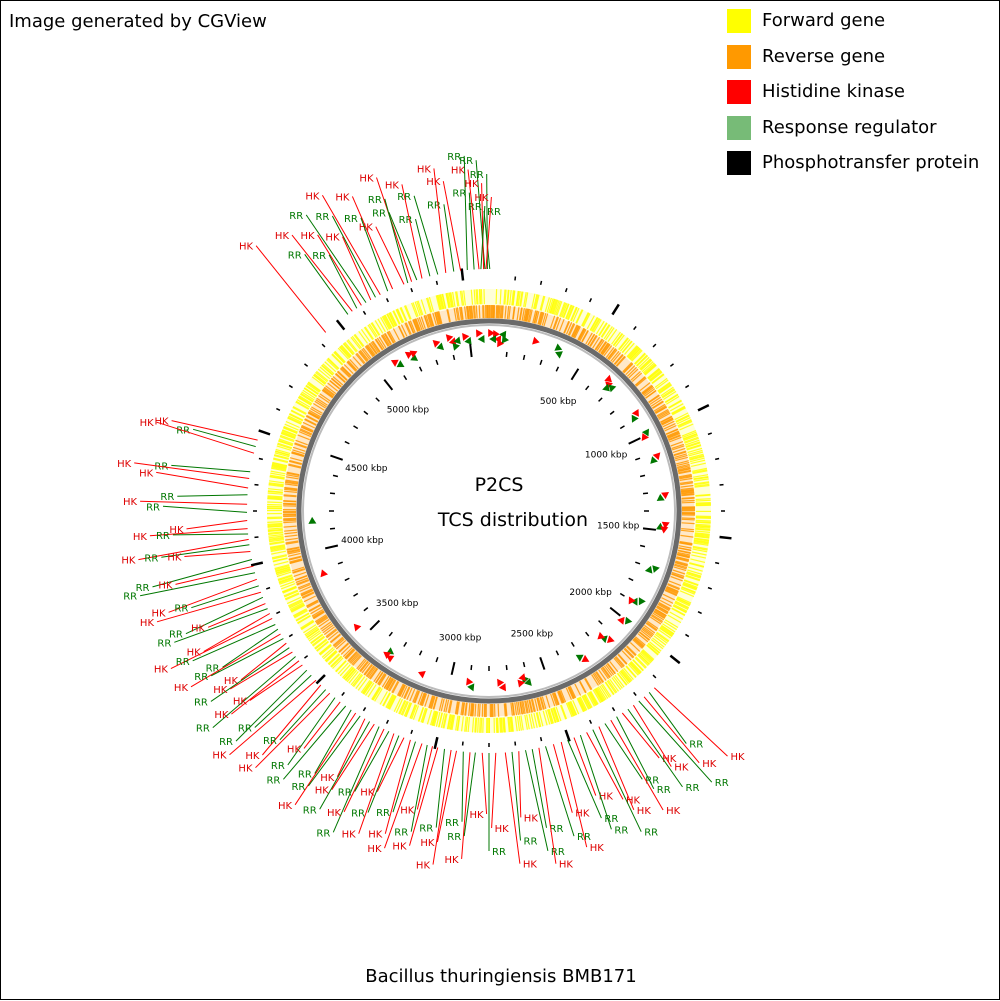  I want to click on legend-label: Response regulator, so click(849, 127).